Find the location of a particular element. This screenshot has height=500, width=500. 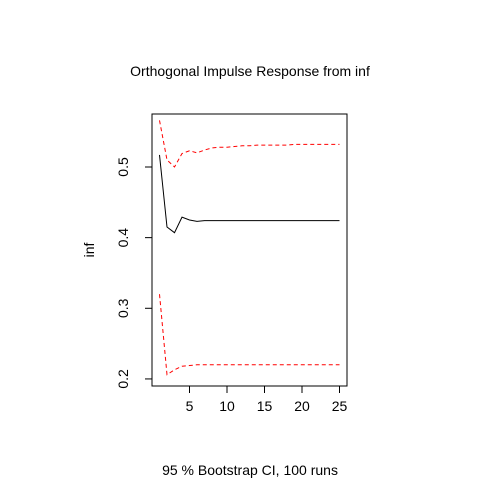

x-axis-label: 95 % Bootstrap CI, 100 runs is located at coordinates (250, 470).